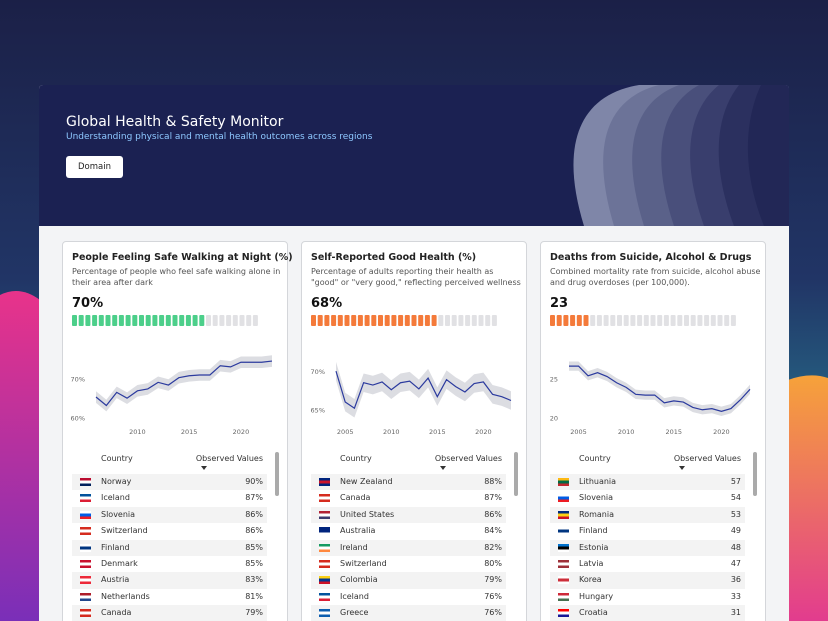 The height and width of the screenshot is (621, 828). What do you see at coordinates (391, 432) in the screenshot?
I see `x-tick-label: 2010` at bounding box center [391, 432].